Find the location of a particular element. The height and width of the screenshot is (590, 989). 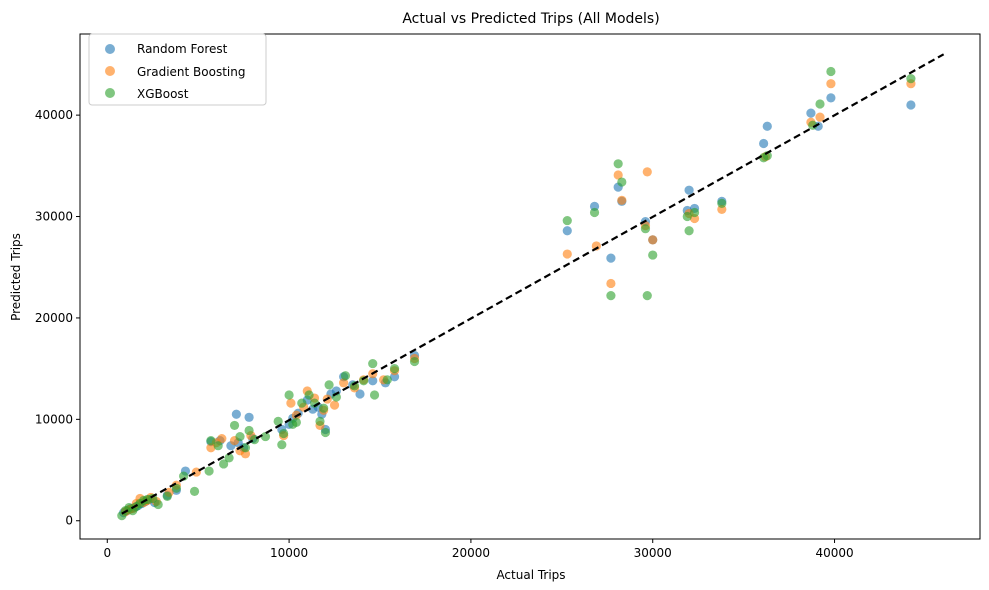

legend-marker-xgboost is located at coordinates (110, 93).